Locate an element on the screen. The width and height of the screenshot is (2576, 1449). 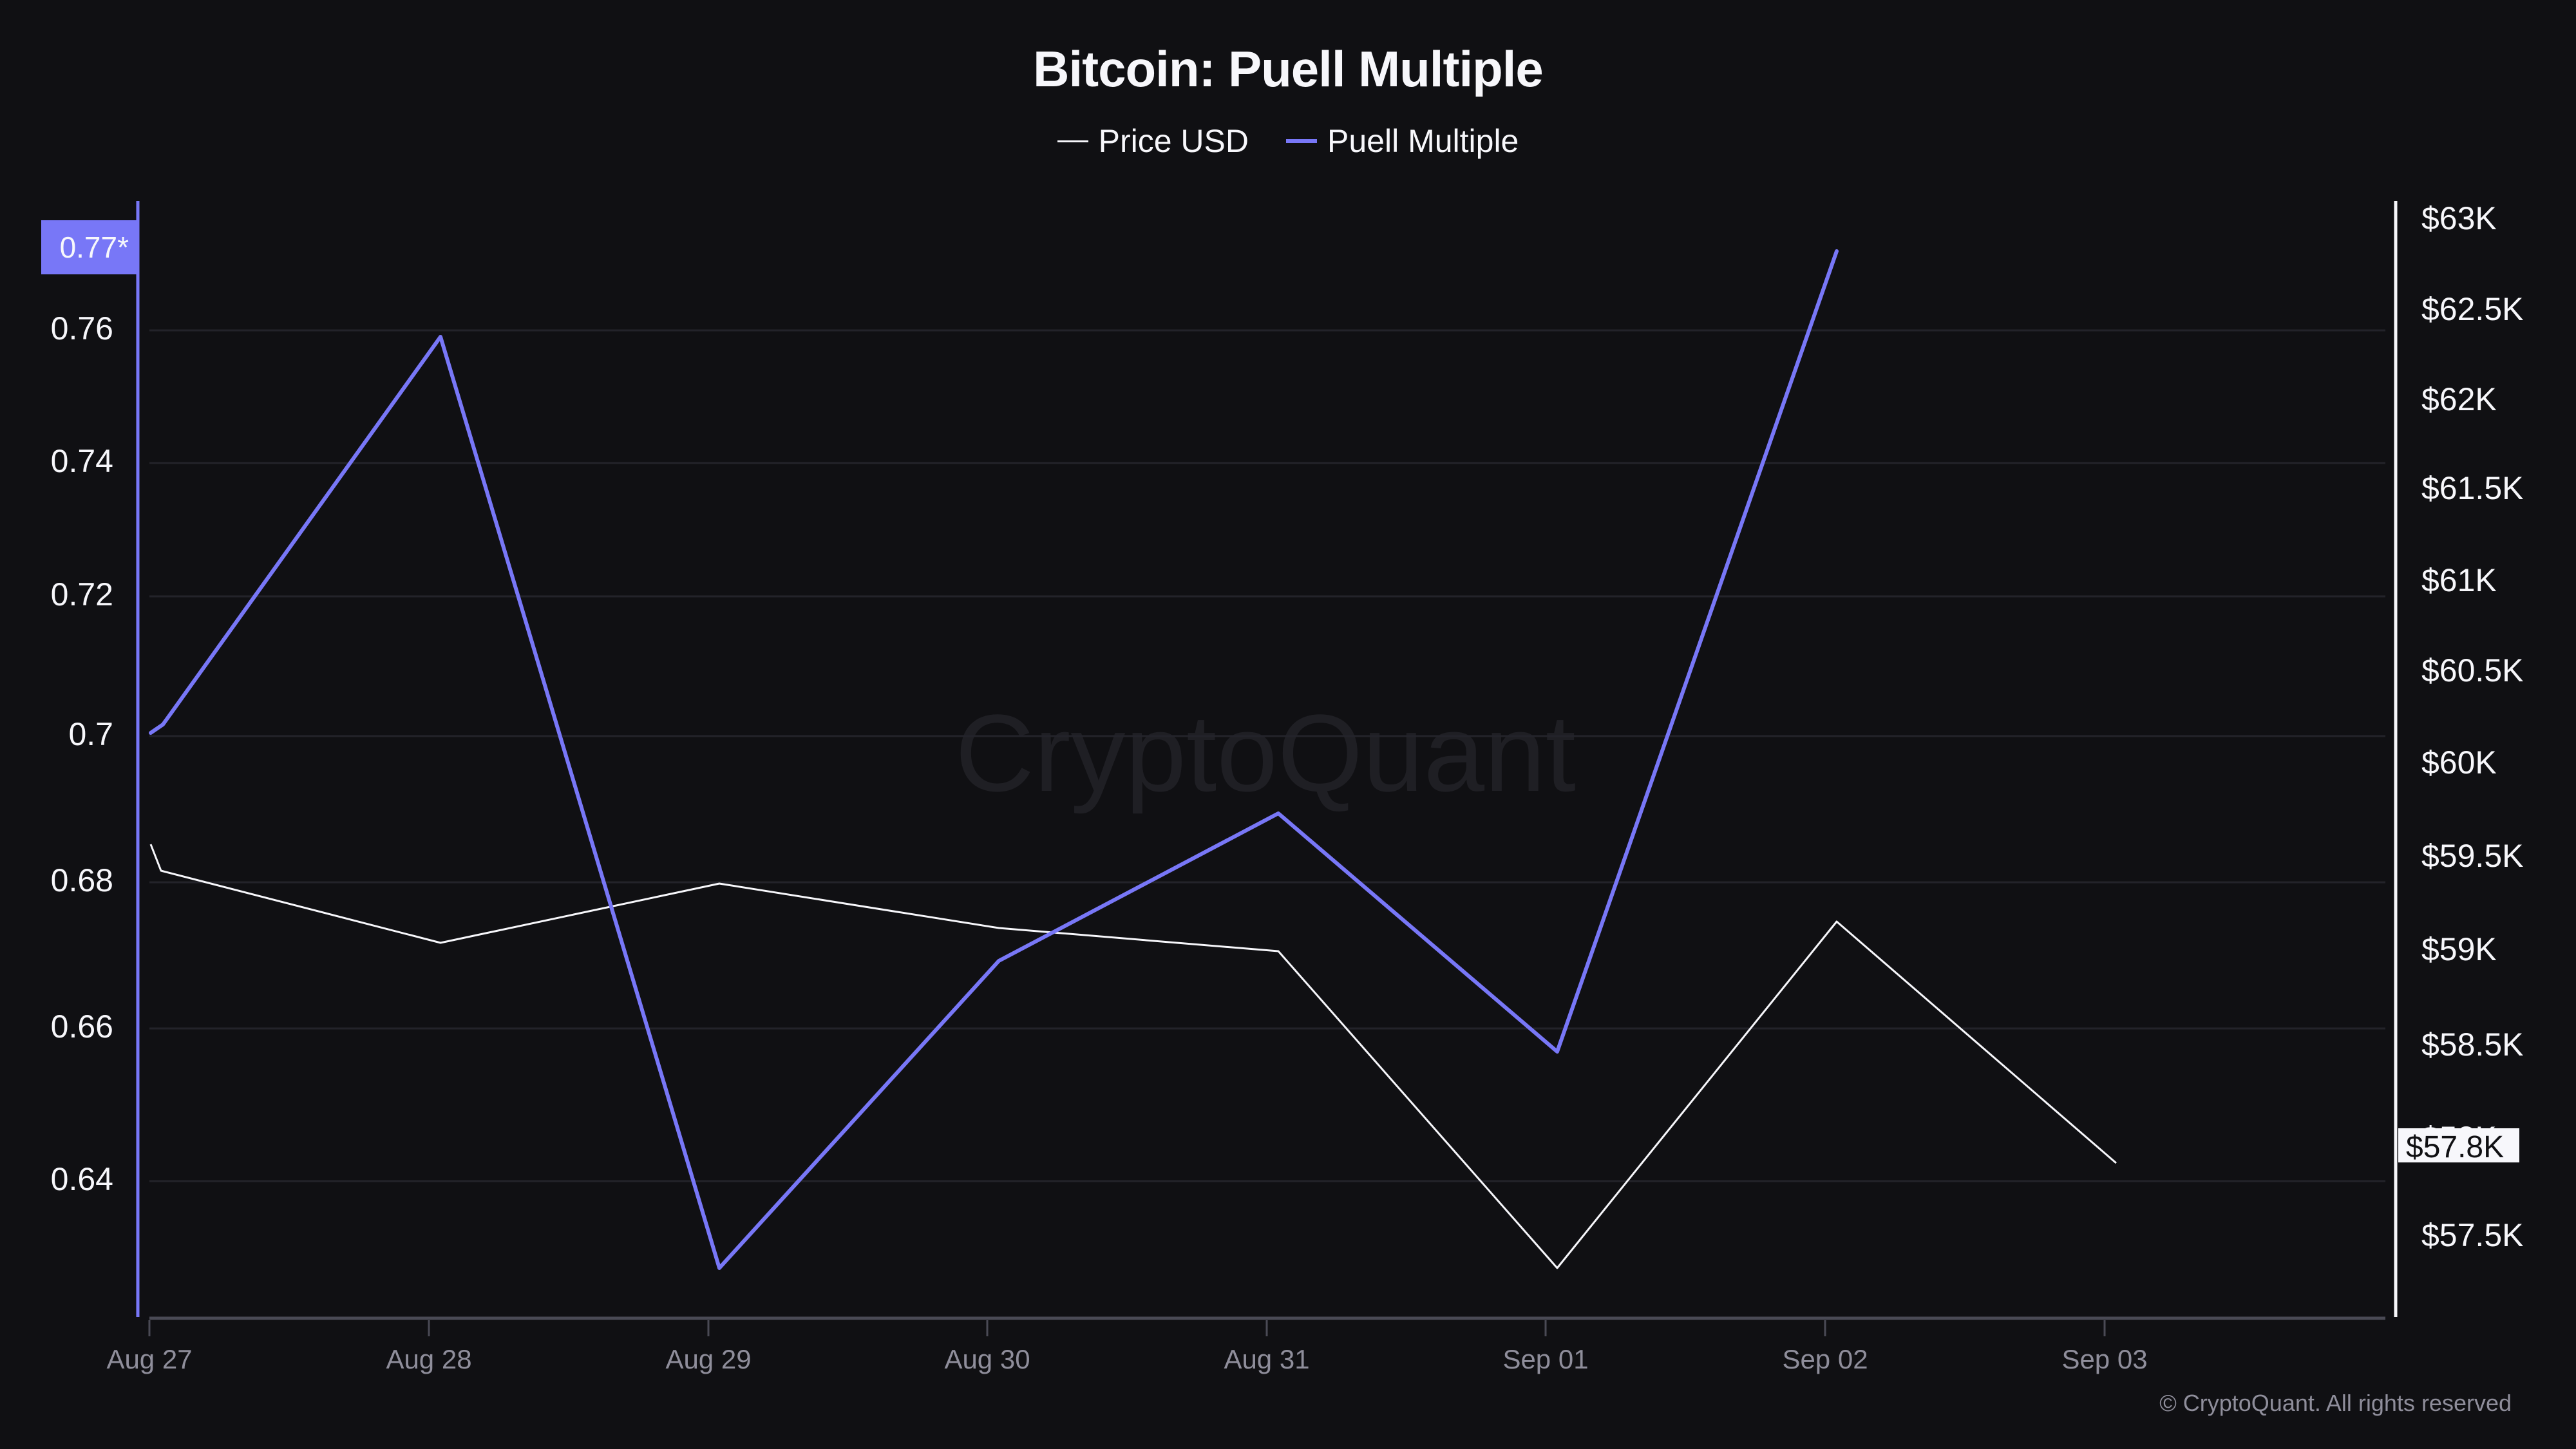
chart-legend: Price USD Puell Multiple is located at coordinates (1288, 141).